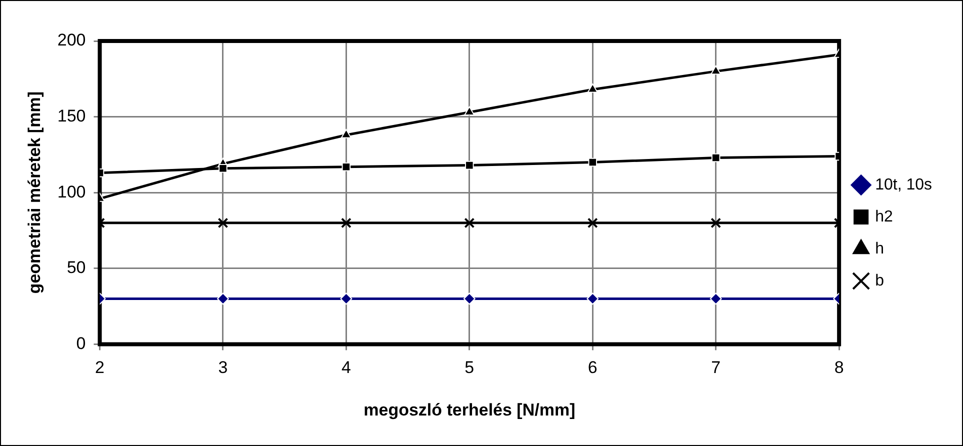 The width and height of the screenshot is (963, 446). Describe the element at coordinates (71, 116) in the screenshot. I see `y-tick-label: 150` at that location.